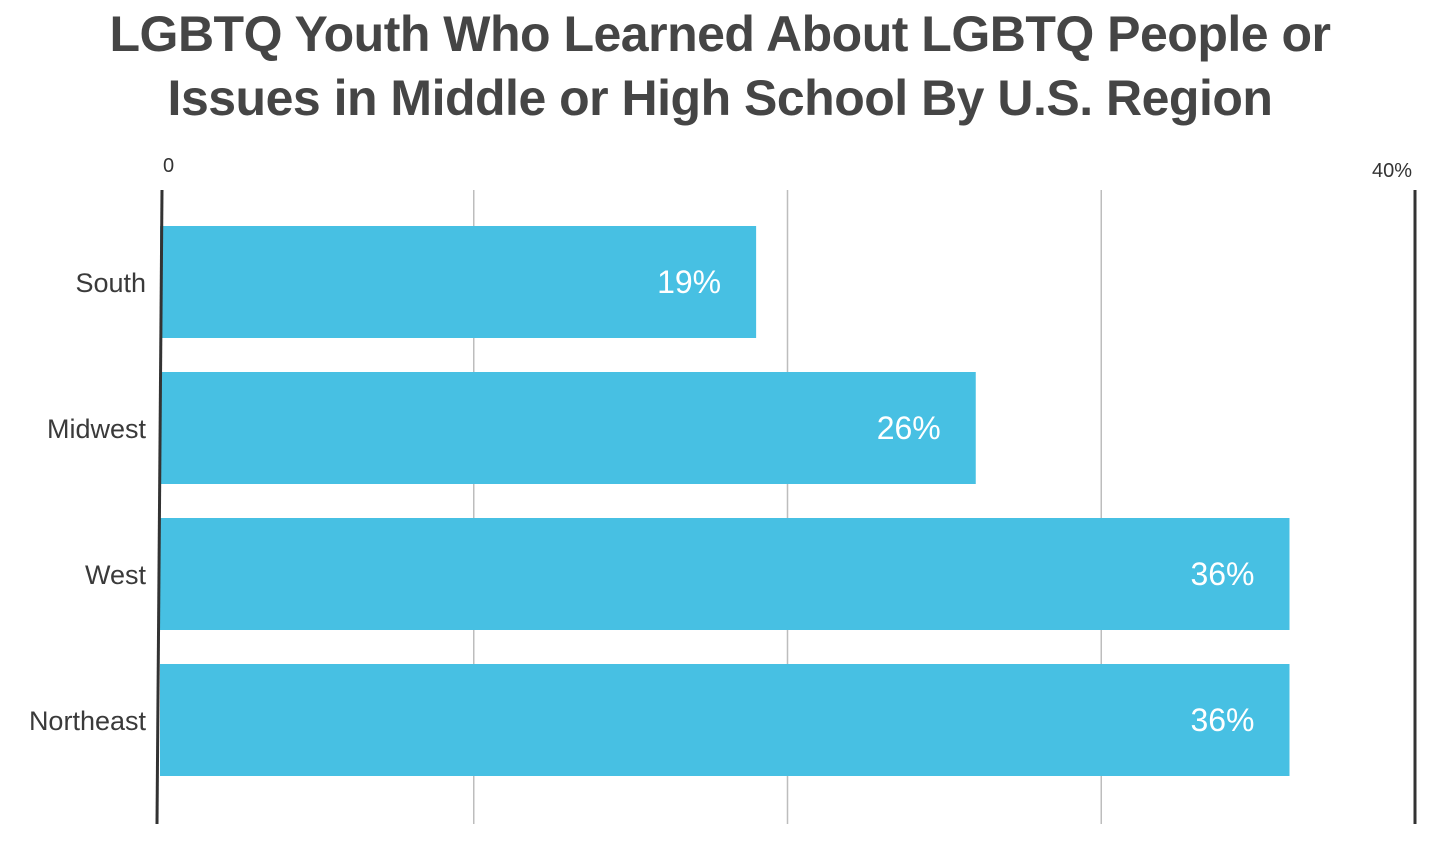 This screenshot has height=853, width=1440. I want to click on category-label-midwest: Midwest, so click(97, 429).